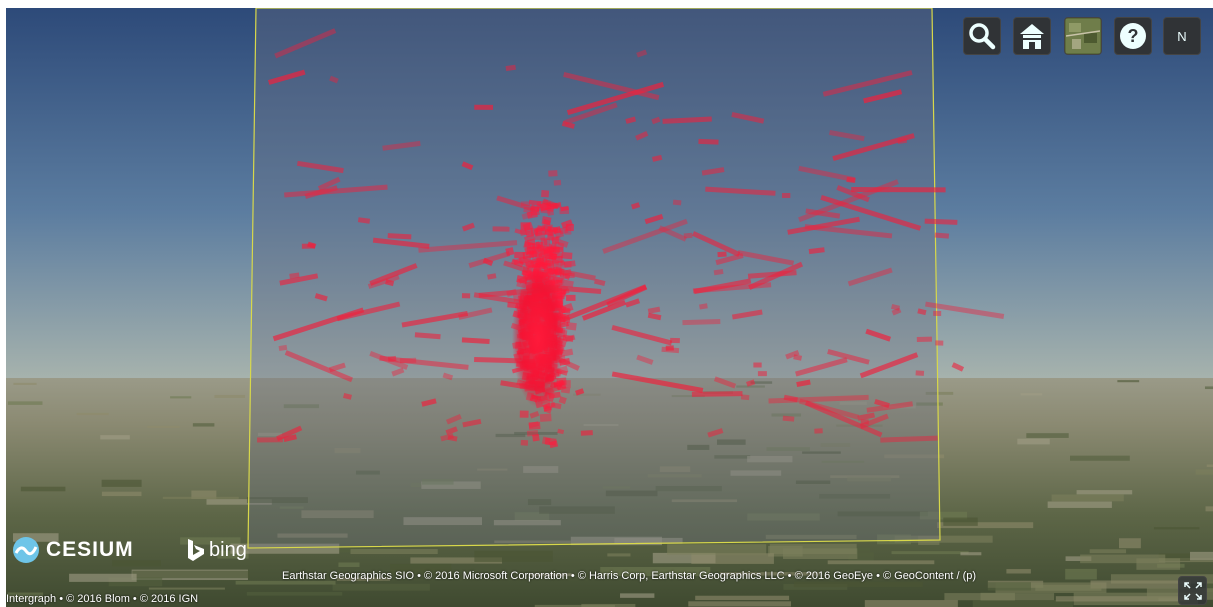 This screenshot has width=1213, height=607. What do you see at coordinates (1192, 590) in the screenshot?
I see `fullscreen-button` at bounding box center [1192, 590].